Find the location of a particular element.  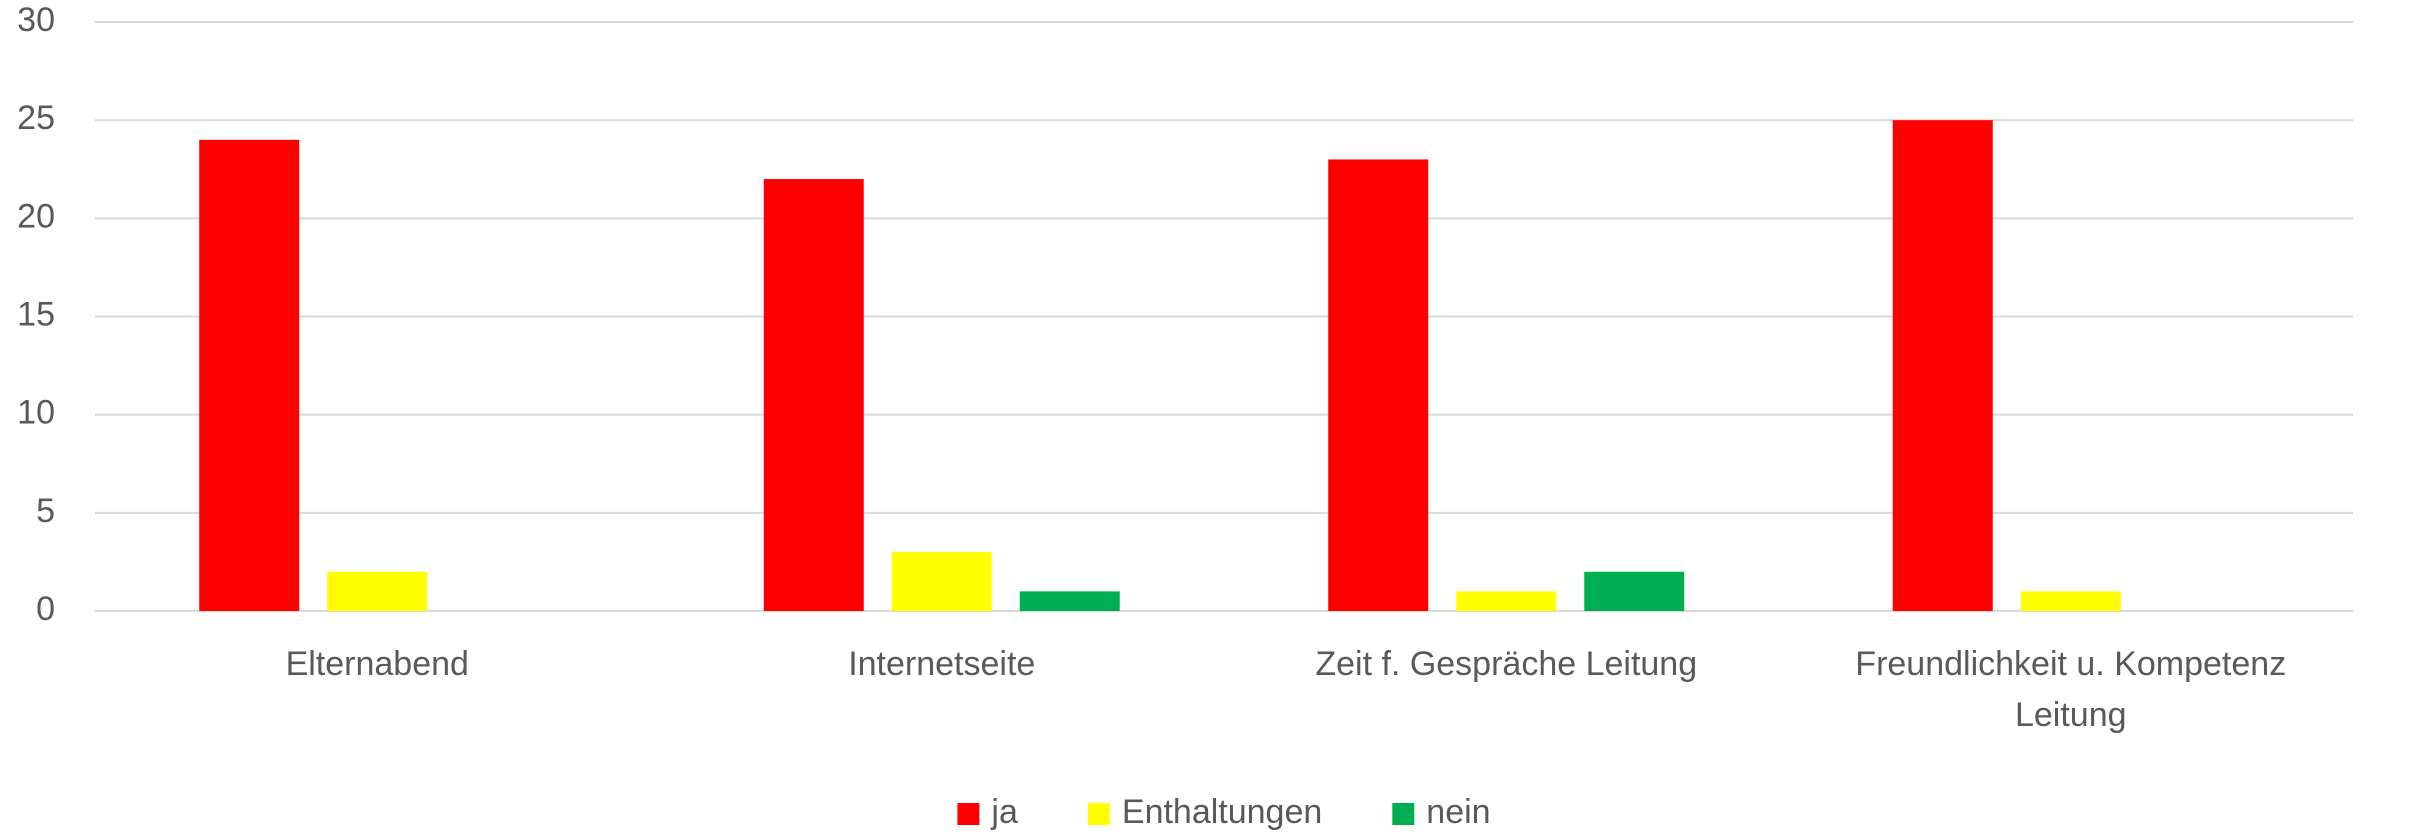

legend-label: nein is located at coordinates (1458, 812).